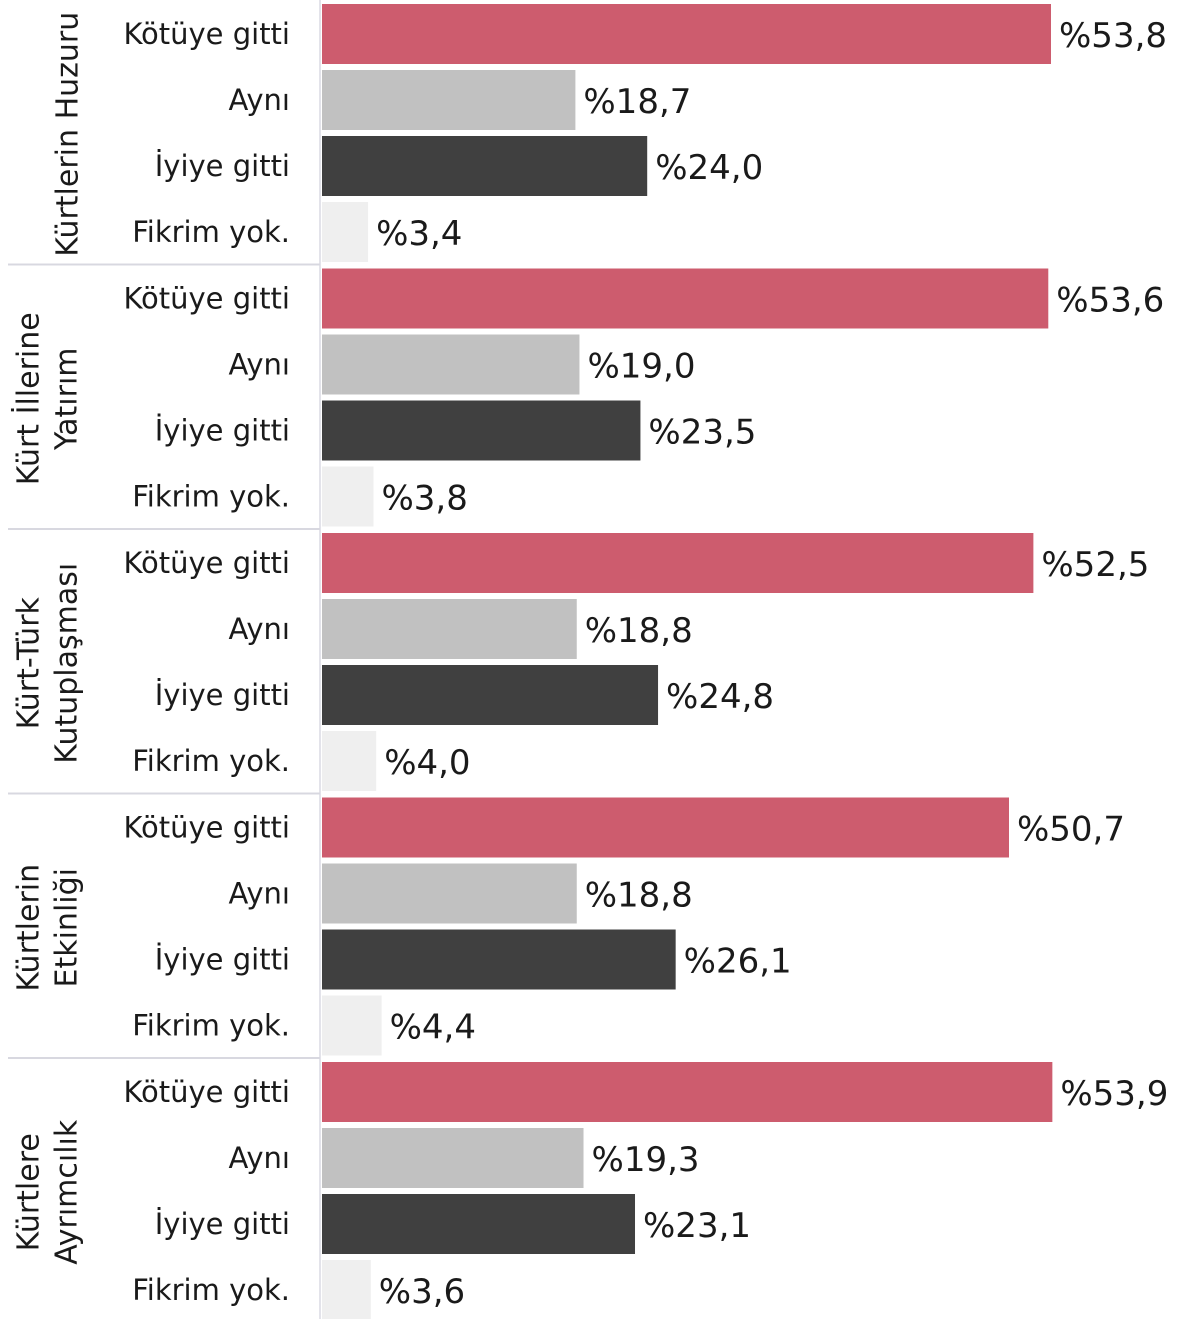 Image resolution: width=1179 pixels, height=1319 pixels. Describe the element at coordinates (1095, 565) in the screenshot. I see `value-label: %52,5` at that location.